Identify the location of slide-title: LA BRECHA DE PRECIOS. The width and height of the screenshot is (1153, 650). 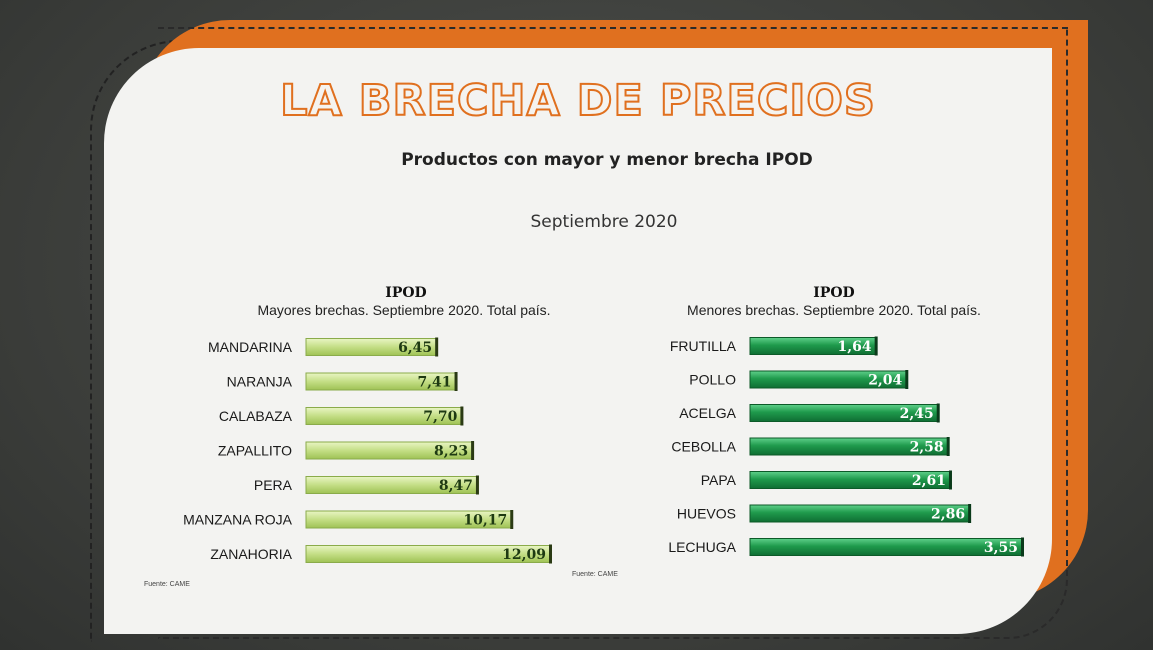
(577, 101).